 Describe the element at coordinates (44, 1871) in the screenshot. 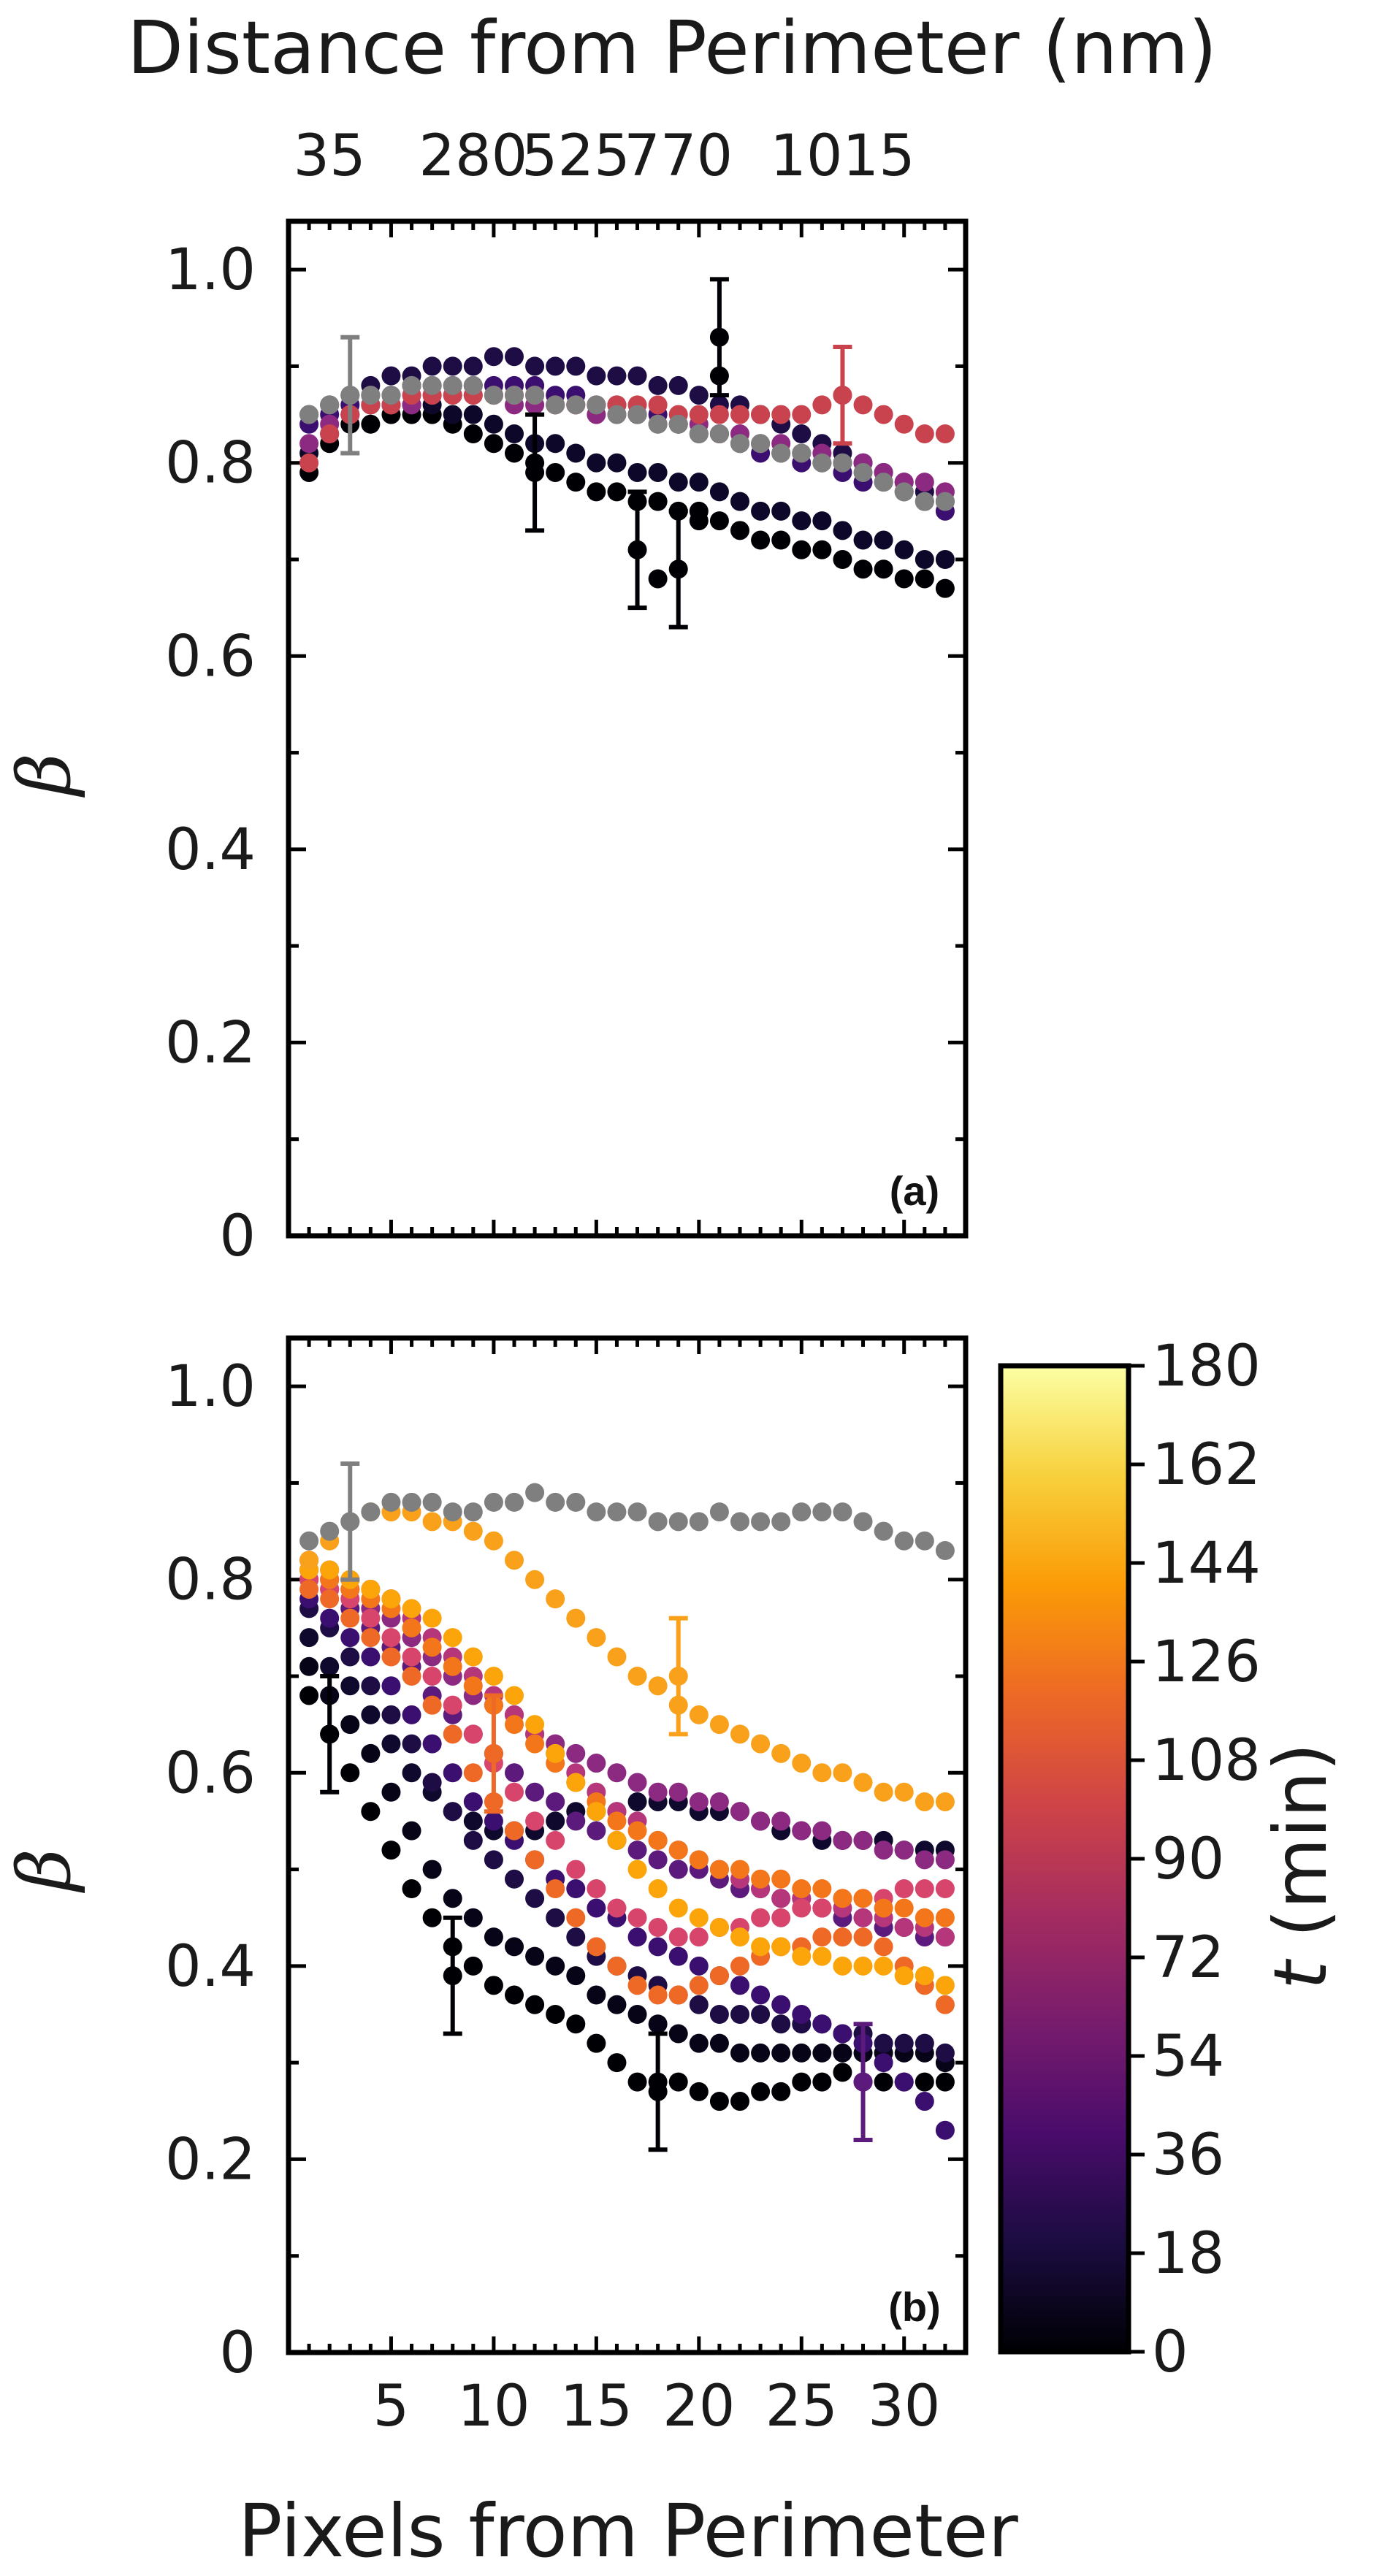

I see `y-axis-label-b: β` at that location.